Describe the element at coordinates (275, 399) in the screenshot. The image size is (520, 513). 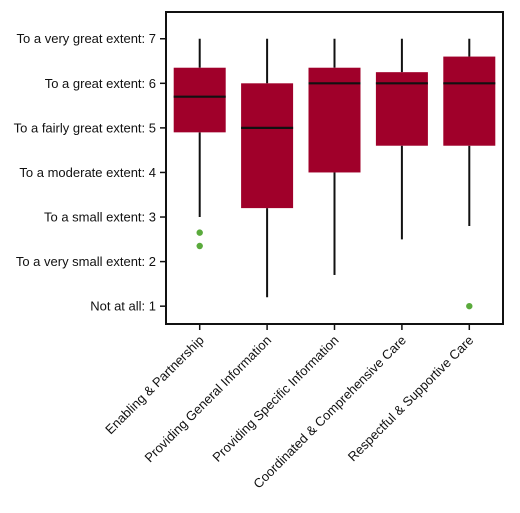
I see `x-tick-label: Providing Specific Information` at that location.